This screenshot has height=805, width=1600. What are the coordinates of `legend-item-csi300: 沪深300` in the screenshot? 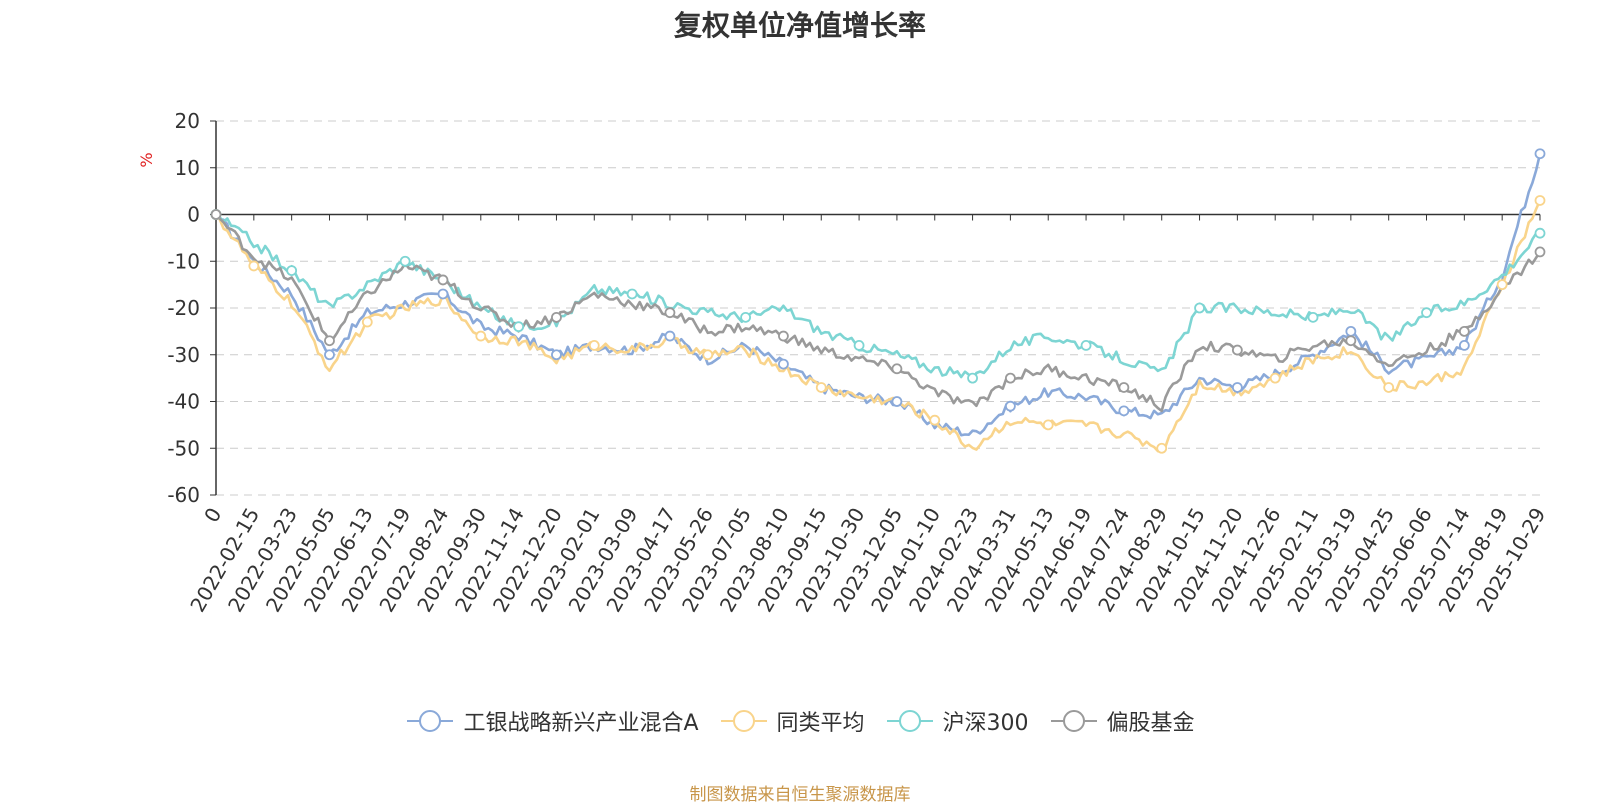 It's located at (957, 721).